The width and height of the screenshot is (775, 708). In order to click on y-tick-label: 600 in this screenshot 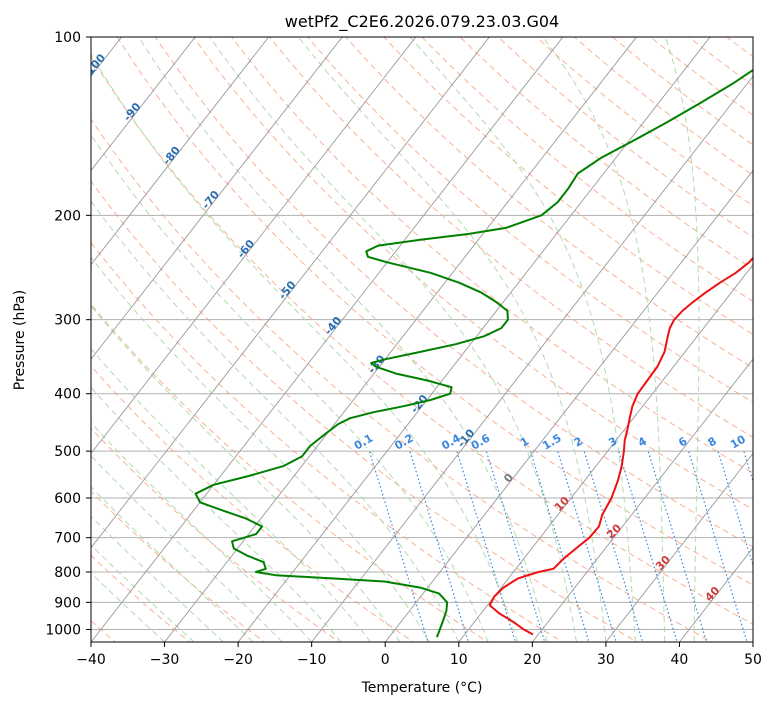, I will do `click(67, 499)`.